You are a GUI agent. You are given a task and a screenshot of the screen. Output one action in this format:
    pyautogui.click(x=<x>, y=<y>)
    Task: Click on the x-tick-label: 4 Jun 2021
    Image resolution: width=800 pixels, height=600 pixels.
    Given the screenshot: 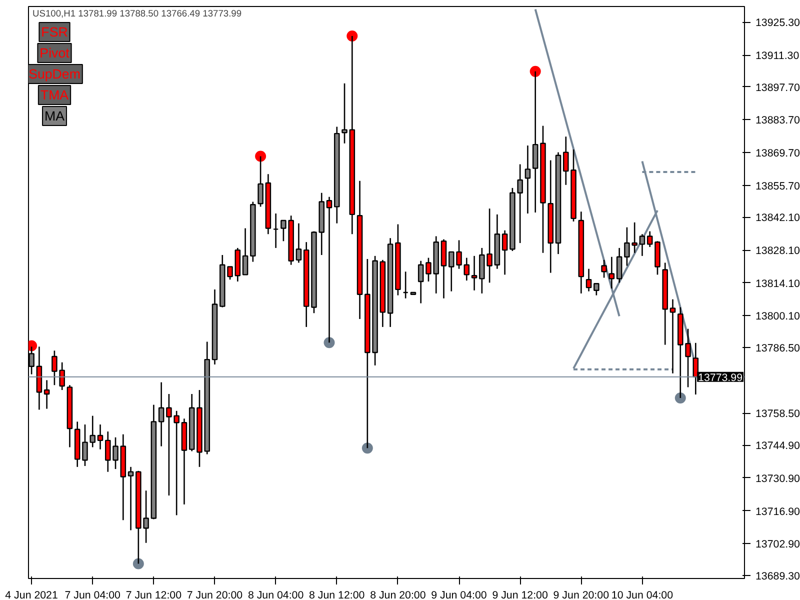 What is the action you would take?
    pyautogui.click(x=31, y=595)
    